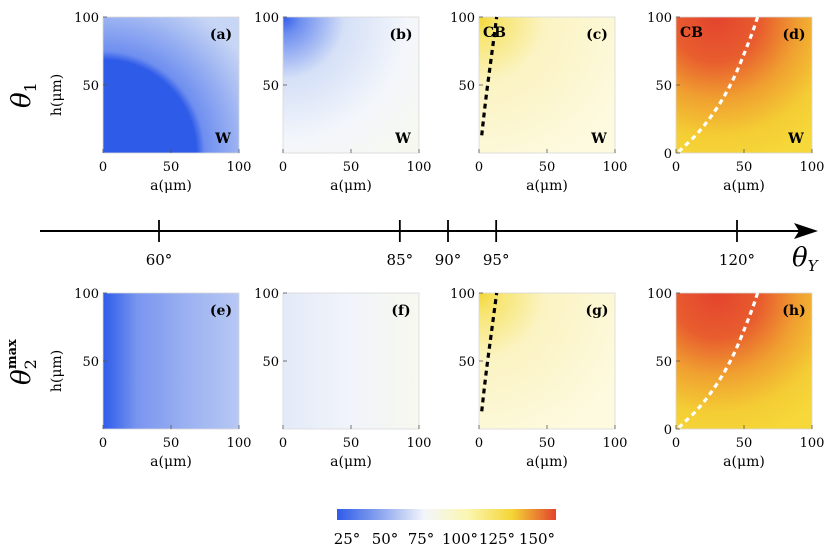  Describe the element at coordinates (596, 311) in the screenshot. I see `panel-label: (g)` at that location.